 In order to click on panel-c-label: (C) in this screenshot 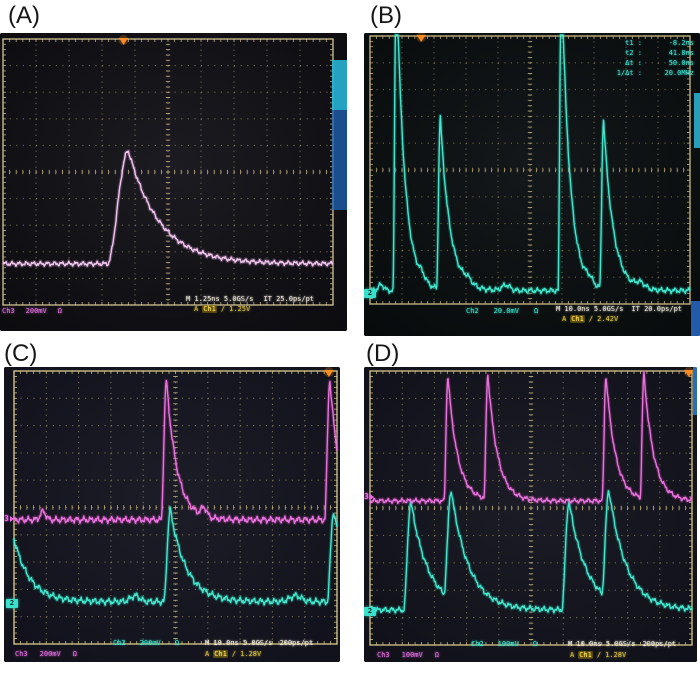, I will do `click(21, 353)`.